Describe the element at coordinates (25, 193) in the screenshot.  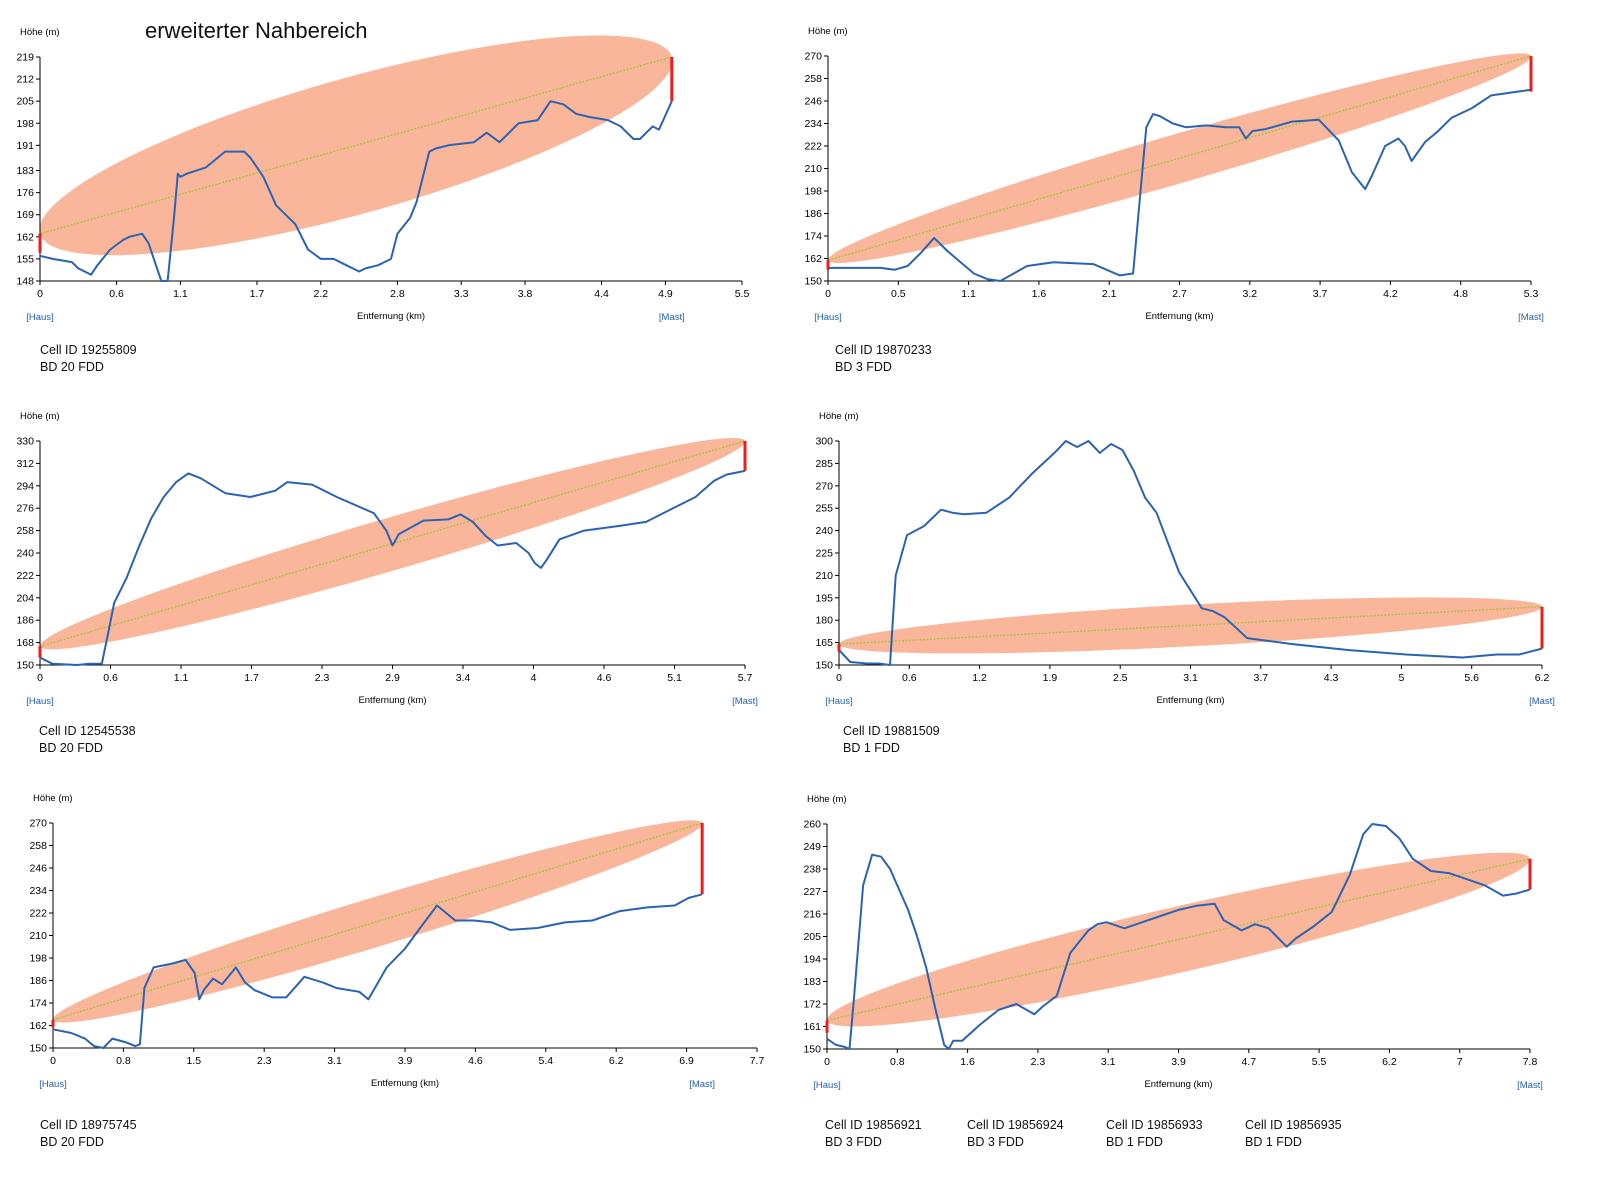
I see `y-tick-label: 176` at that location.